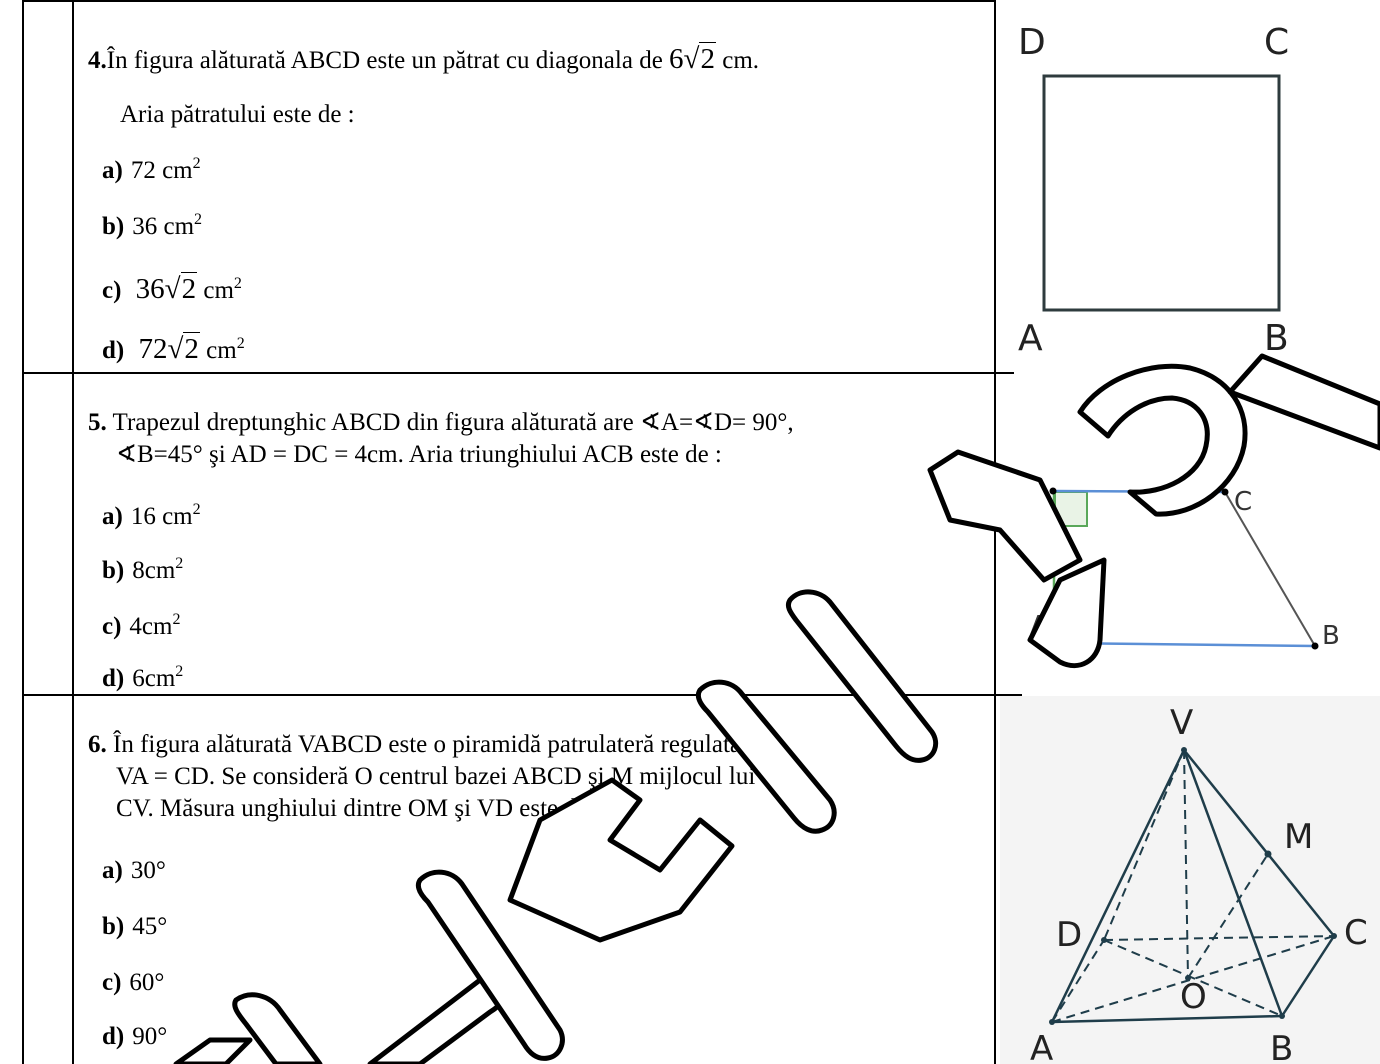  I want to click on option-d: d) 72√2 cm2, so click(173, 349).